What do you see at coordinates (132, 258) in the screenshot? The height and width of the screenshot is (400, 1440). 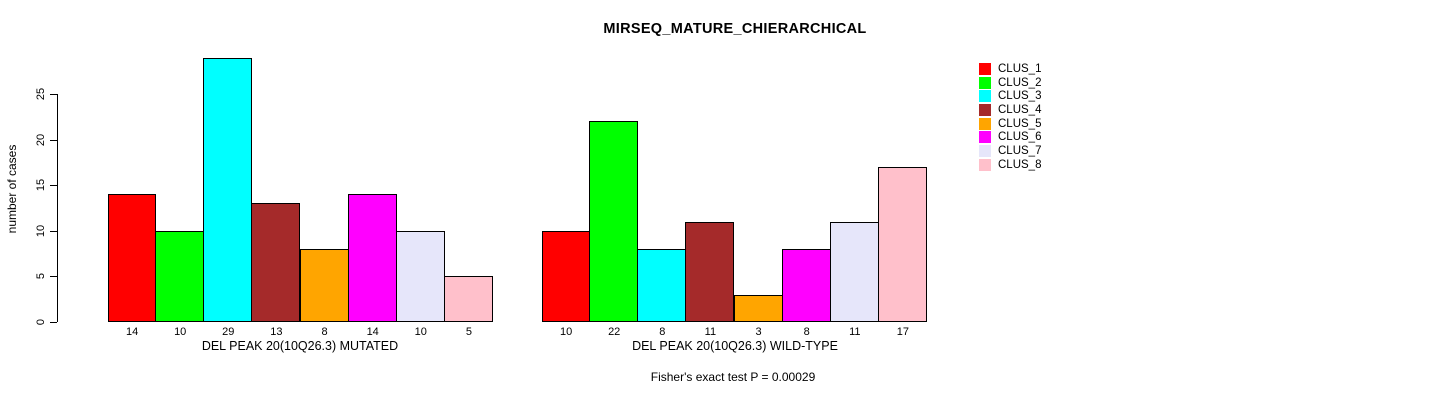 I see `bar-clus_1-group1` at bounding box center [132, 258].